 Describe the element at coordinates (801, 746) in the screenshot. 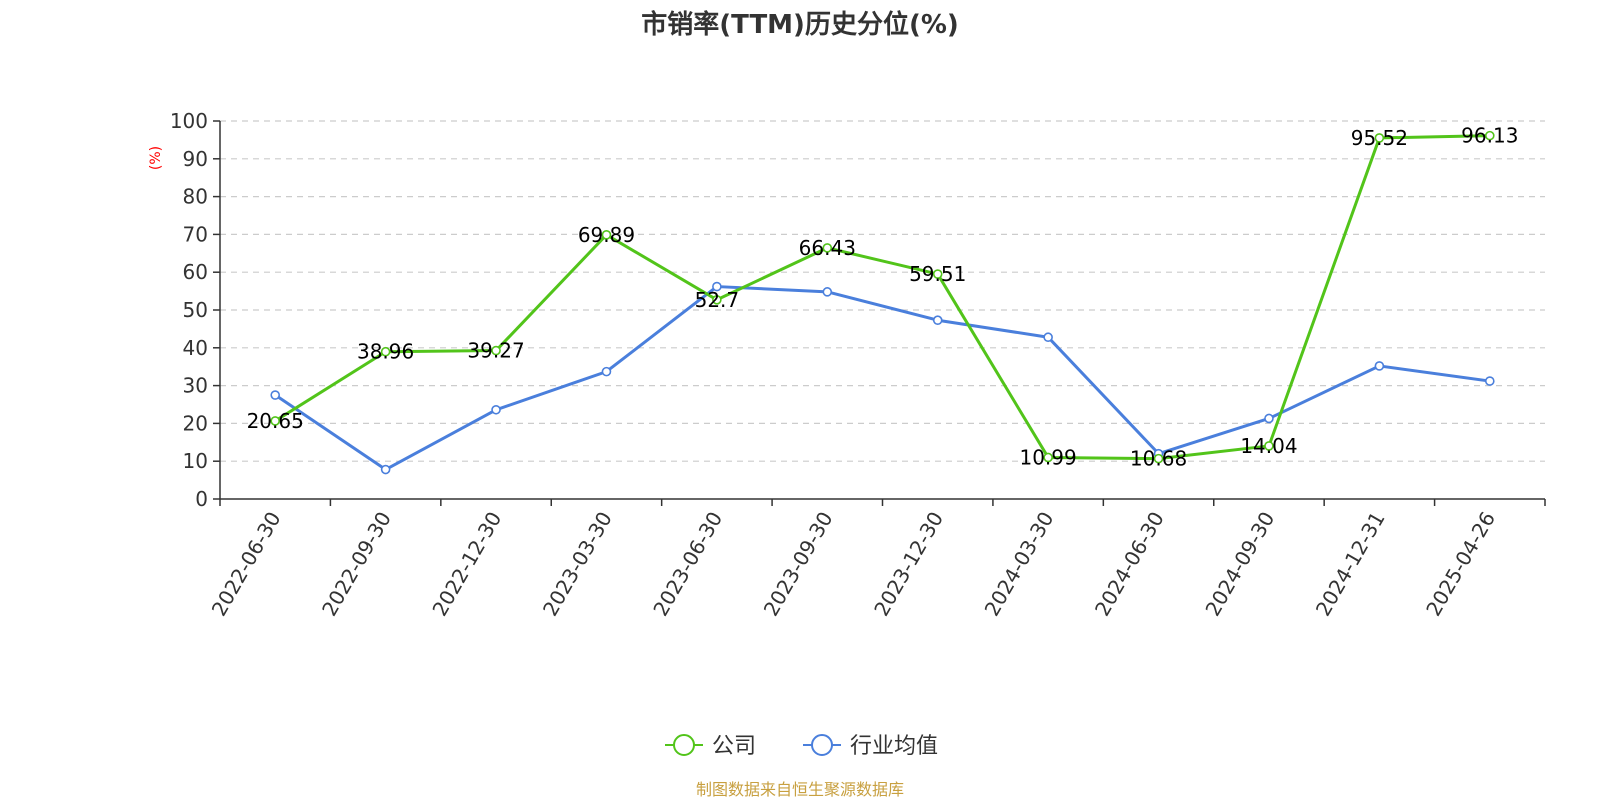

I see `legend: 公司 行业均值` at that location.